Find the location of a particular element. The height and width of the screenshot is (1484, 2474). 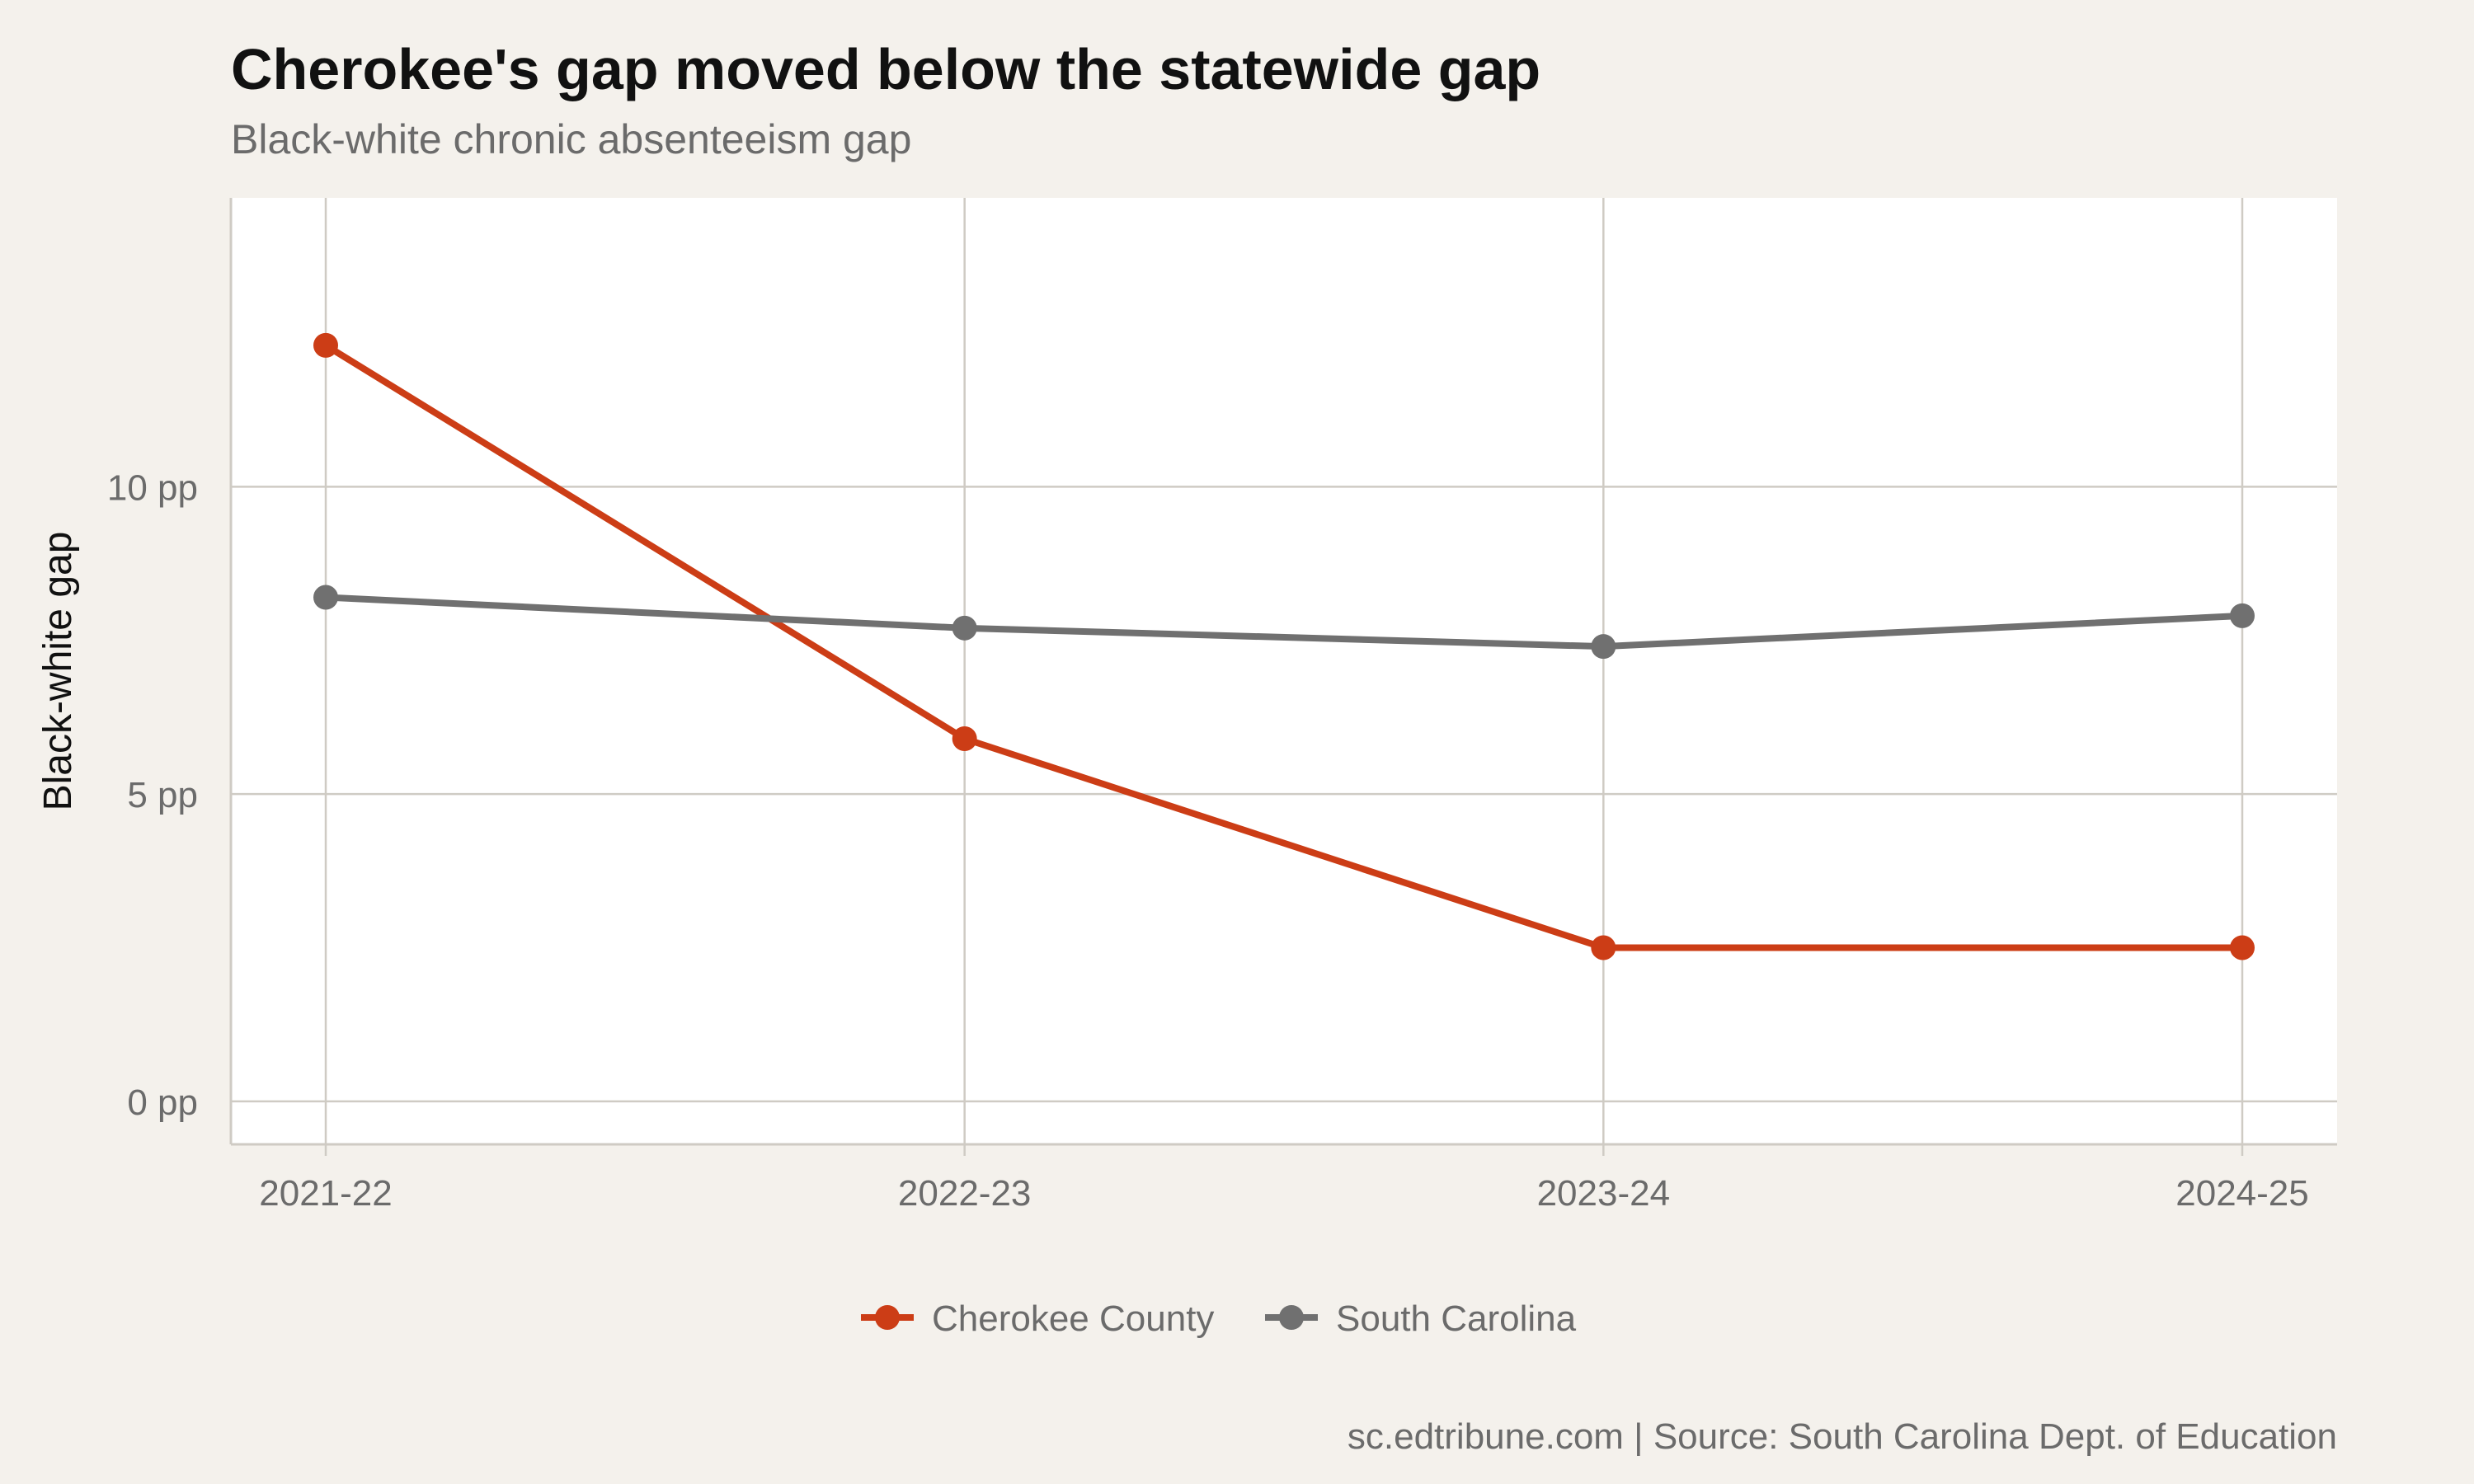

x-tick-label: 2024-25 is located at coordinates (2241, 1193).